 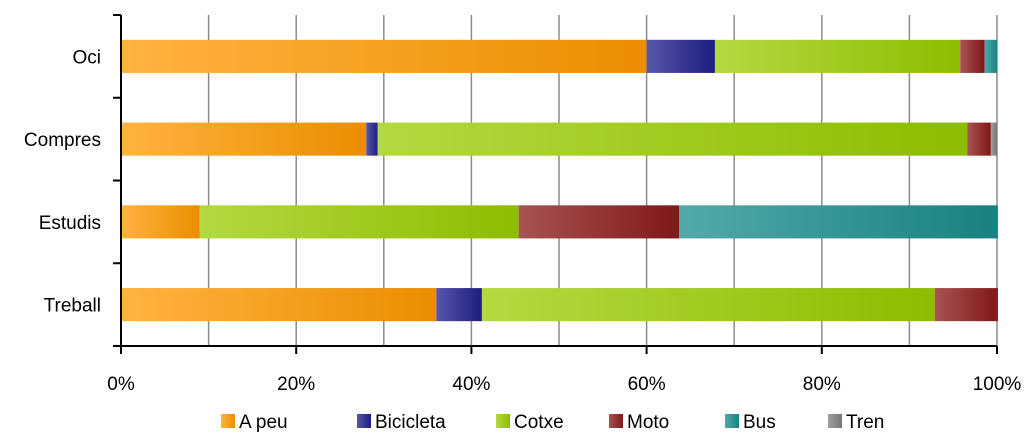 What do you see at coordinates (993, 139) in the screenshot?
I see `bar-compres-tren` at bounding box center [993, 139].